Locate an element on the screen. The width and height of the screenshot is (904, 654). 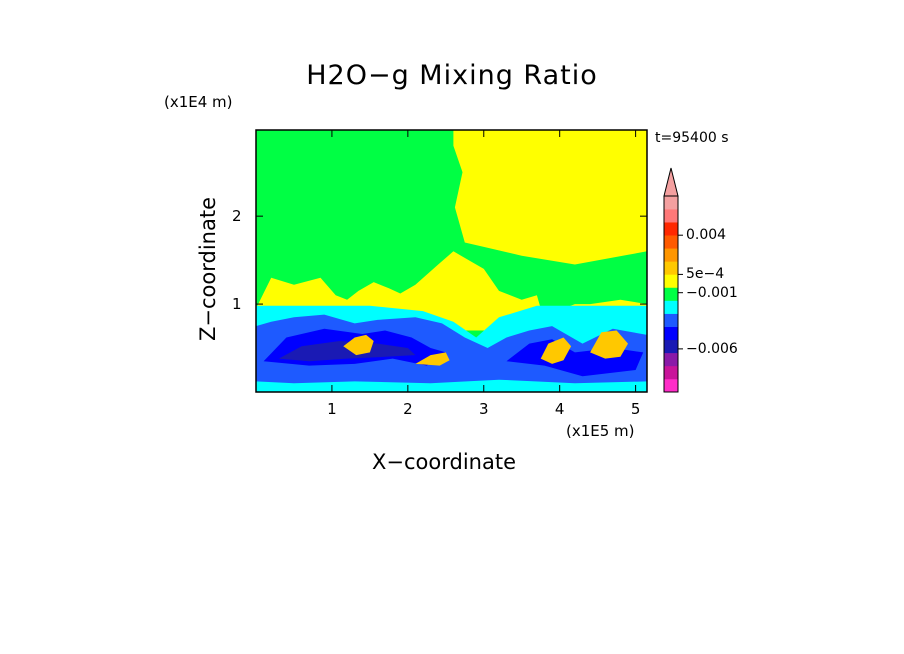
colorbar-tick-label: 5e−4 is located at coordinates (705, 274).